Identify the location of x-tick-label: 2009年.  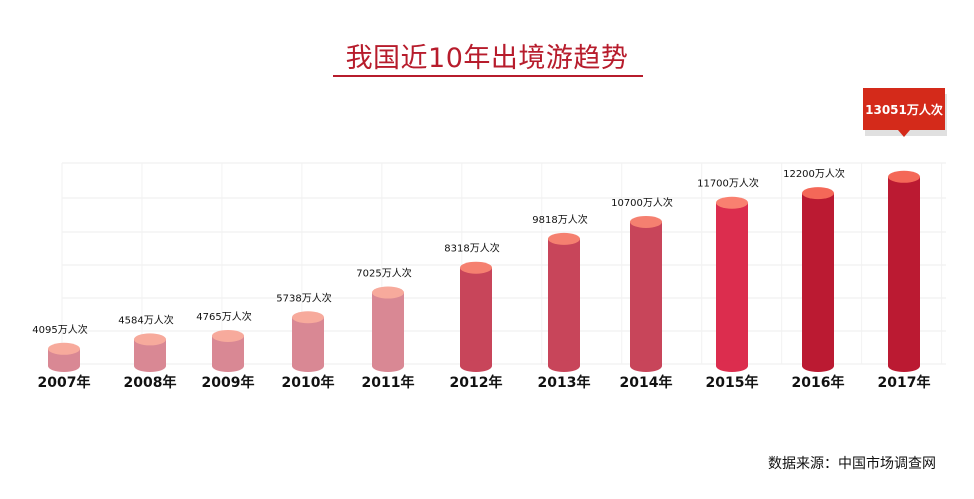
(228, 382).